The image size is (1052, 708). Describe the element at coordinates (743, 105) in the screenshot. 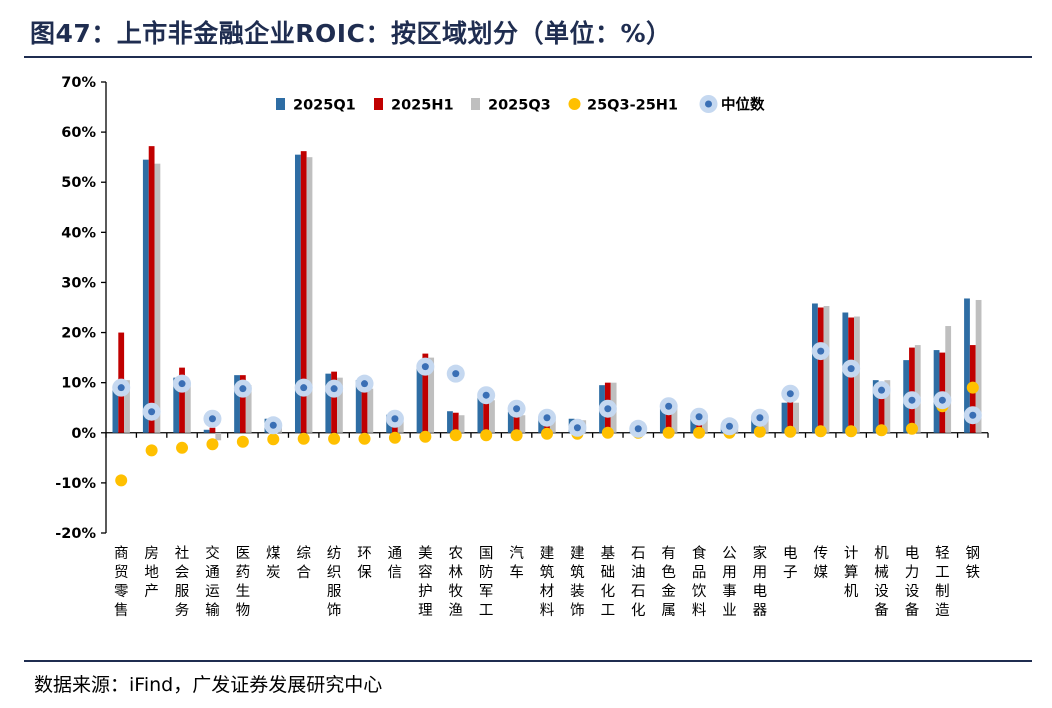

I see `legend-label: 中位数` at that location.